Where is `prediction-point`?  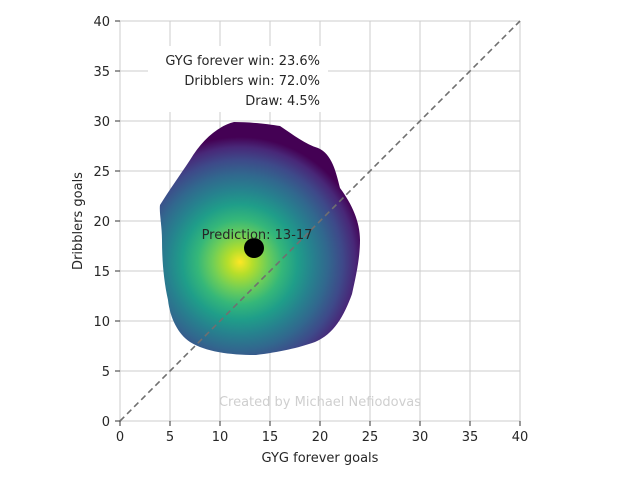 prediction-point is located at coordinates (254, 248).